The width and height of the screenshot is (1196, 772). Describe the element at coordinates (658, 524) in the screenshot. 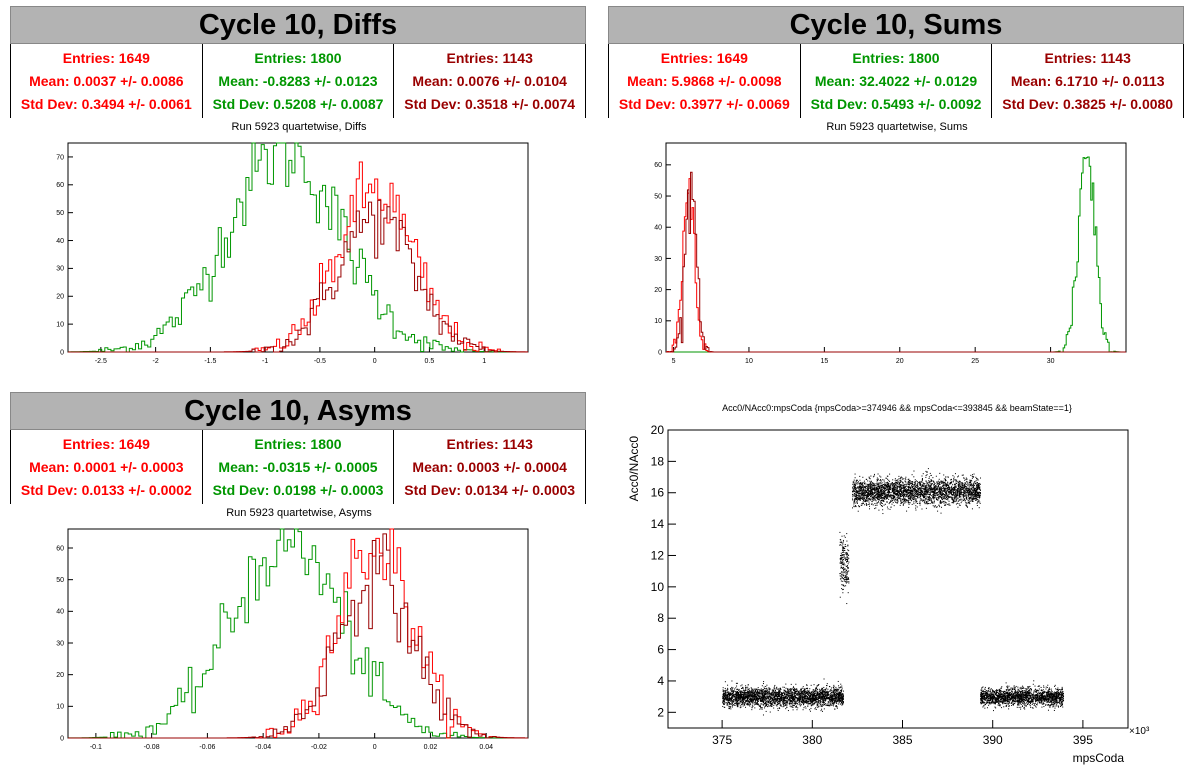

I see `y-tick-label: 14` at that location.